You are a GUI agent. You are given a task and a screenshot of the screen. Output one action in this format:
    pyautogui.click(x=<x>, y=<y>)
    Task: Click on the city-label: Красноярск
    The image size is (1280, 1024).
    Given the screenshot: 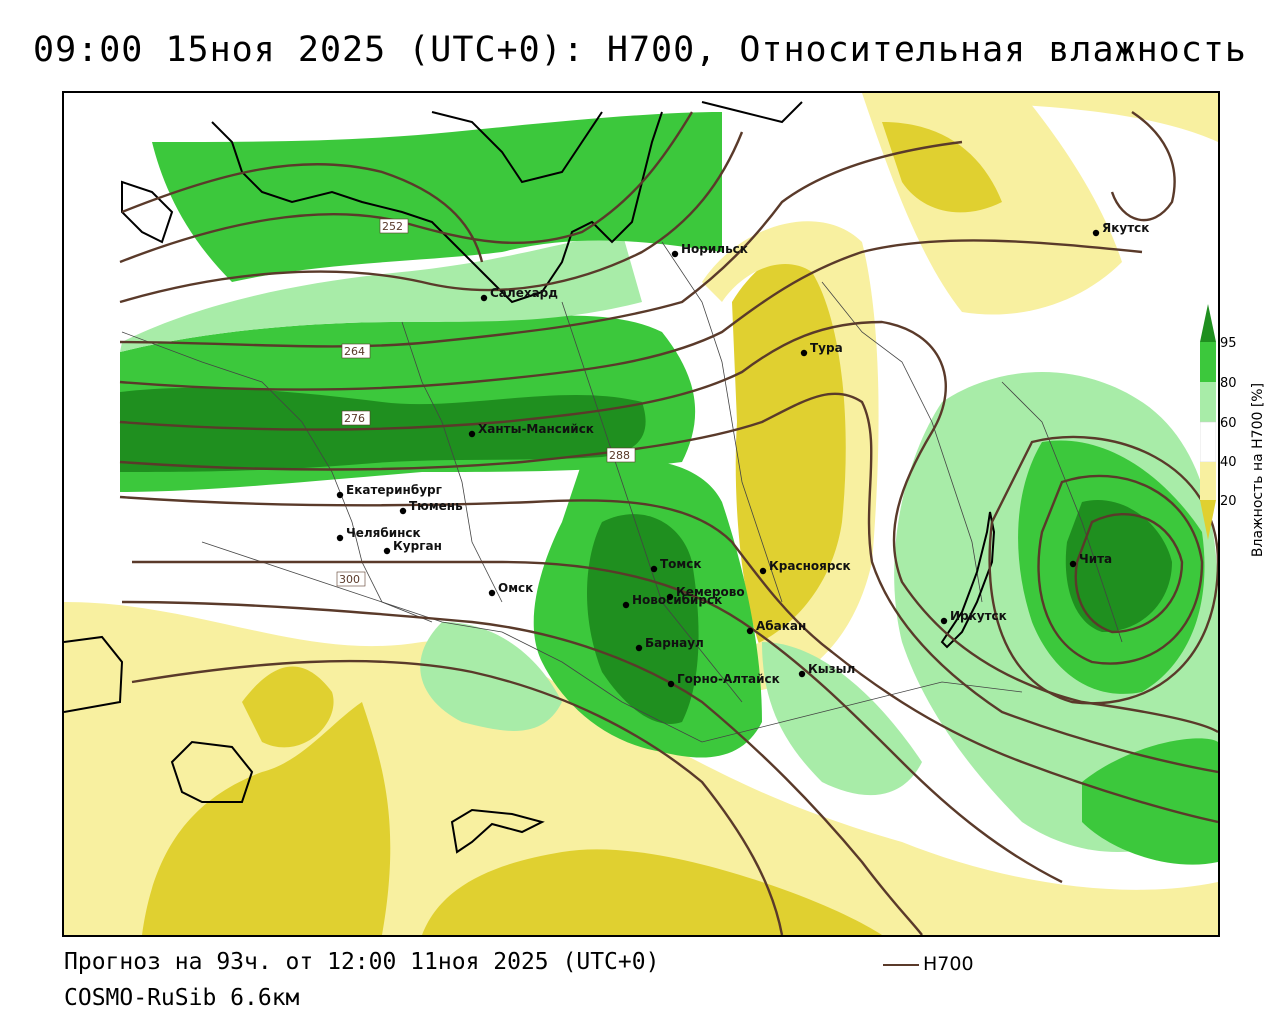 What is the action you would take?
    pyautogui.click(x=810, y=566)
    